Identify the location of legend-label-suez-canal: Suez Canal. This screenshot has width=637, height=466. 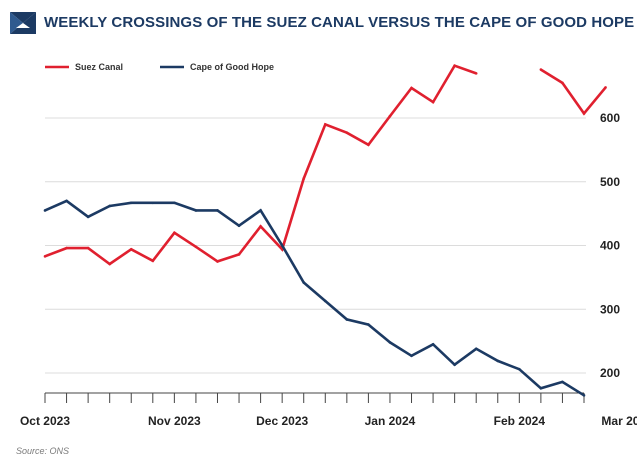
(99, 67).